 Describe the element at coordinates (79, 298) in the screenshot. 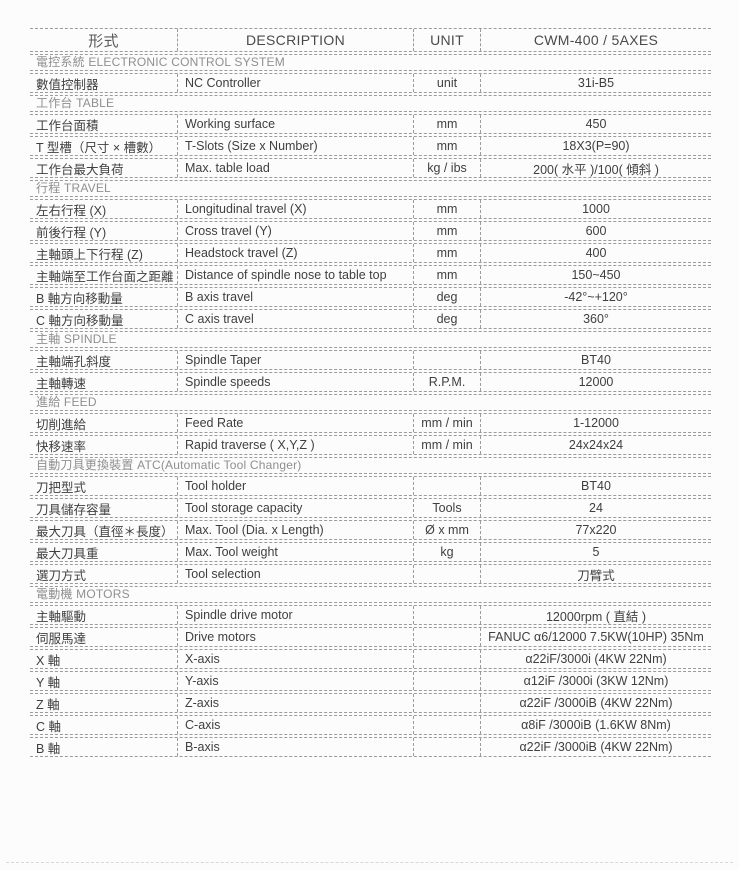

I see `row-label-zh: B 軸方向移動量` at that location.